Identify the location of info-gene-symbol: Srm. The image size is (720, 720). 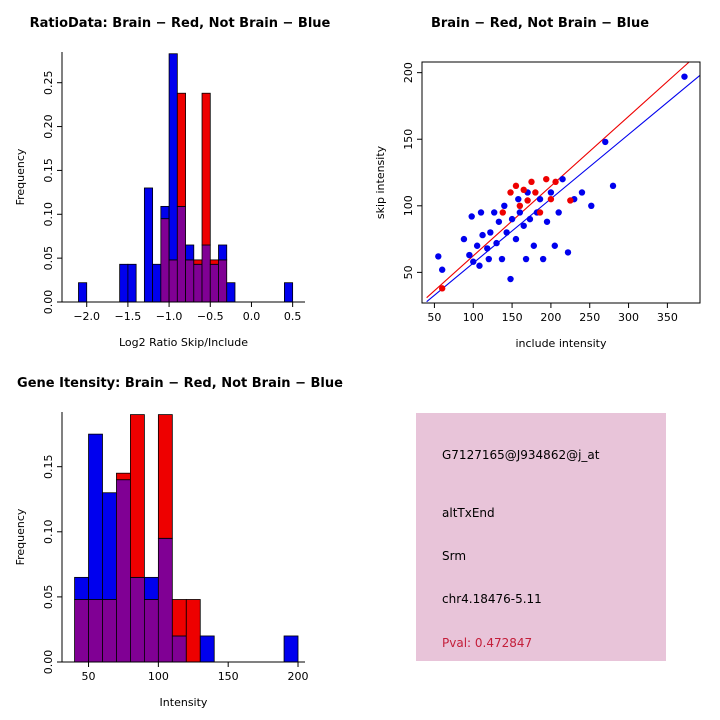
(454, 556).